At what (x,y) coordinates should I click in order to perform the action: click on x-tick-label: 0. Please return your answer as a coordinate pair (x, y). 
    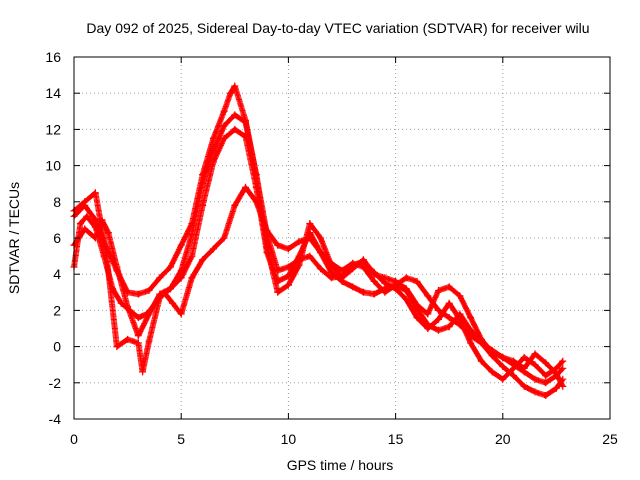
    Looking at the image, I should click on (74, 439).